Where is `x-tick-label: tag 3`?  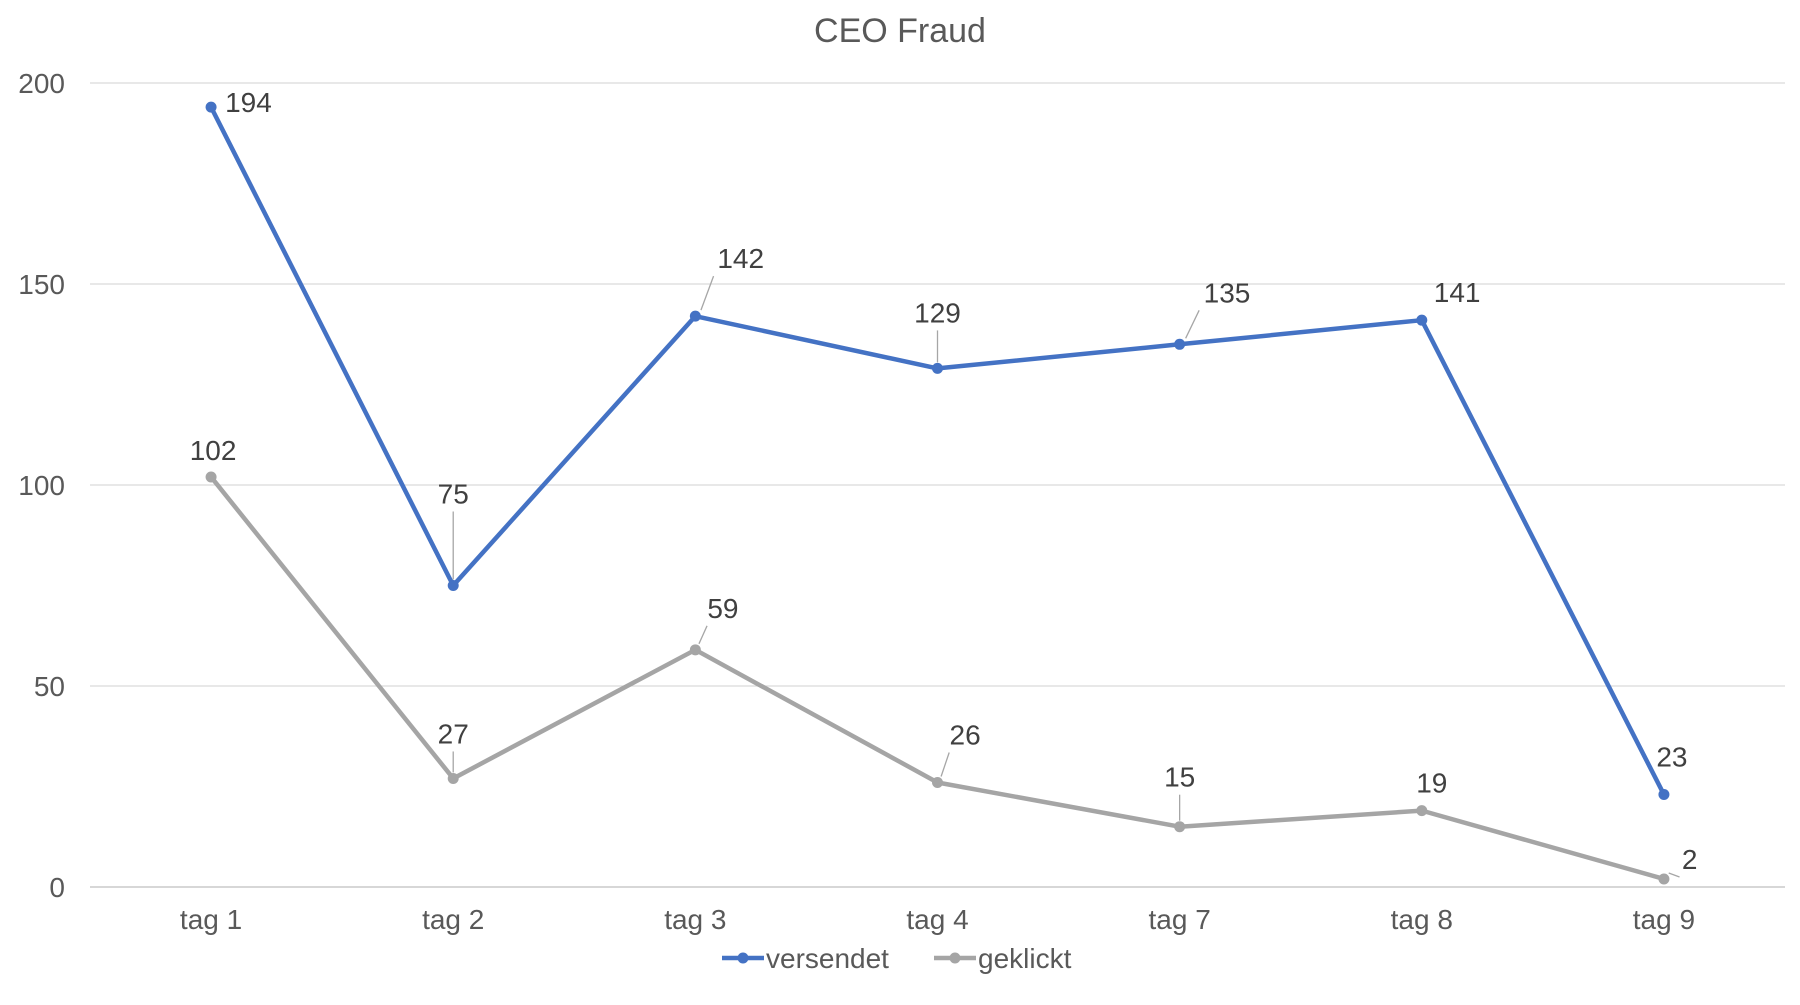 x-tick-label: tag 3 is located at coordinates (695, 919).